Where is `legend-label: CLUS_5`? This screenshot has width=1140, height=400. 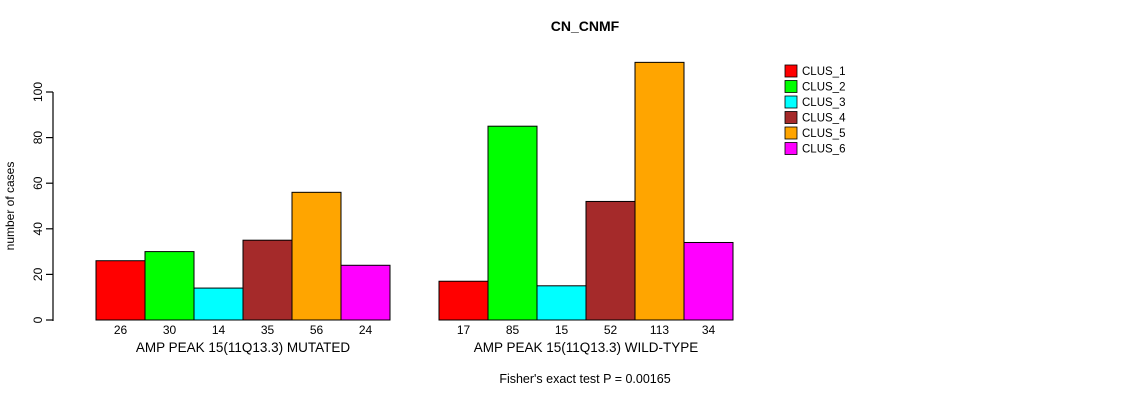
legend-label: CLUS_5 is located at coordinates (823, 134).